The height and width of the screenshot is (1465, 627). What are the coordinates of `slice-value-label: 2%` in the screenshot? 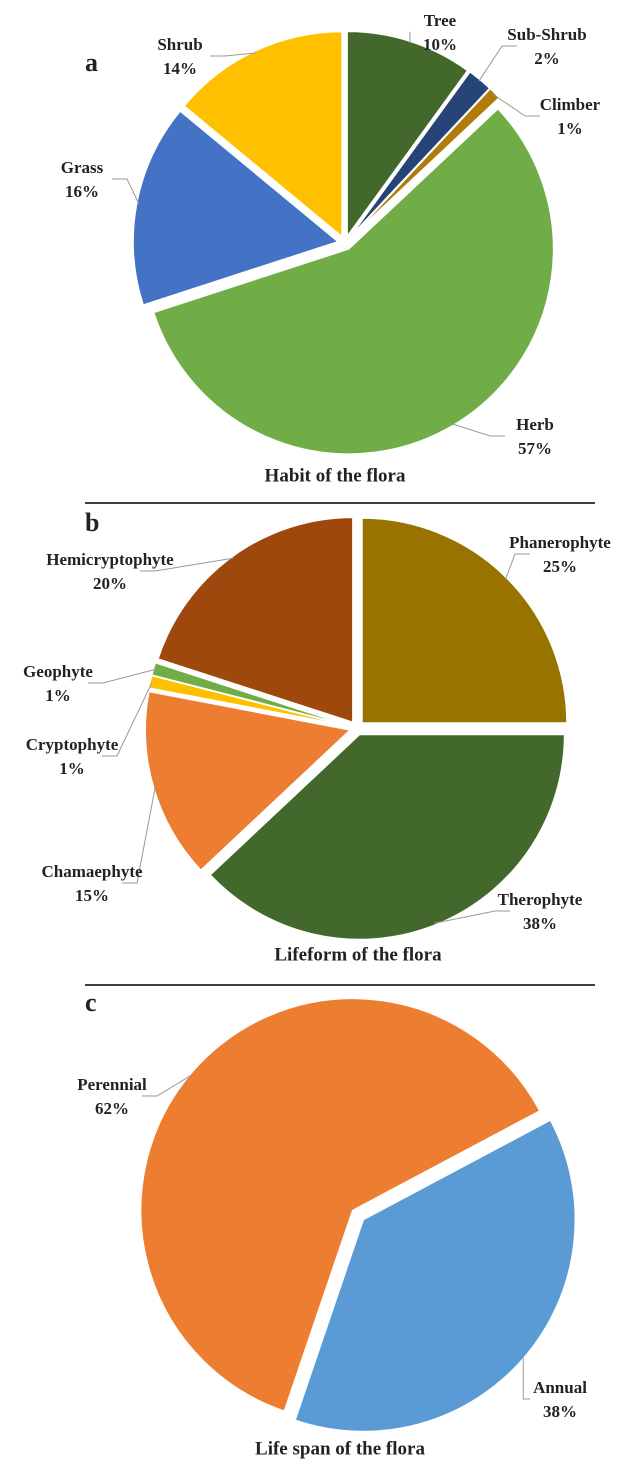 It's located at (547, 58).